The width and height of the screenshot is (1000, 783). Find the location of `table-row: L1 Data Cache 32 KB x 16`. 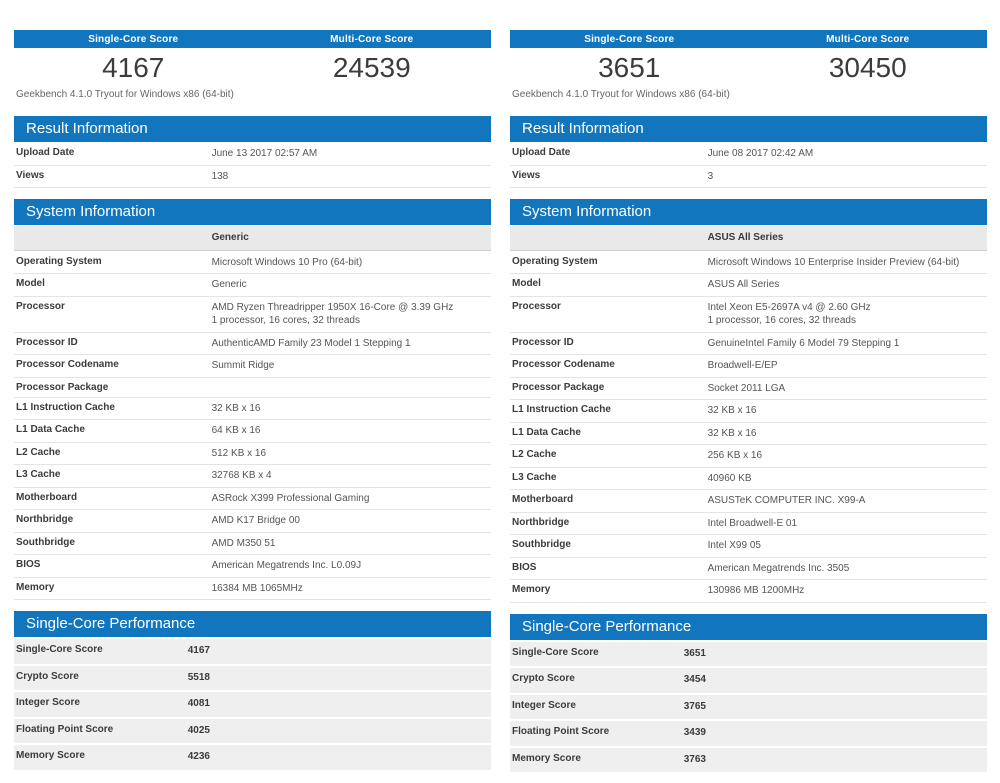

table-row: L1 Data Cache 32 KB x 16 is located at coordinates (748, 434).